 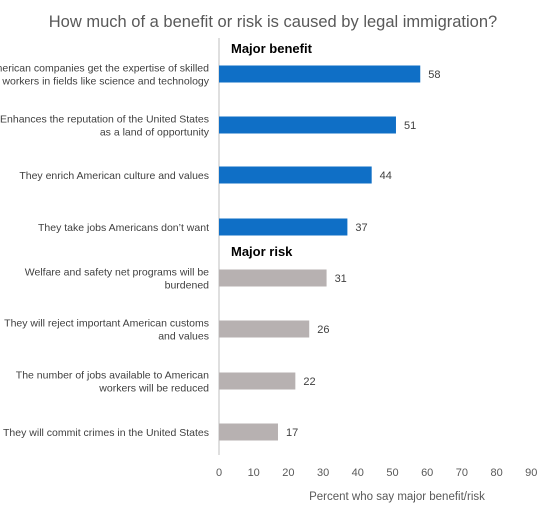 What do you see at coordinates (155, 133) in the screenshot?
I see `category-label: as a land of opportunity` at bounding box center [155, 133].